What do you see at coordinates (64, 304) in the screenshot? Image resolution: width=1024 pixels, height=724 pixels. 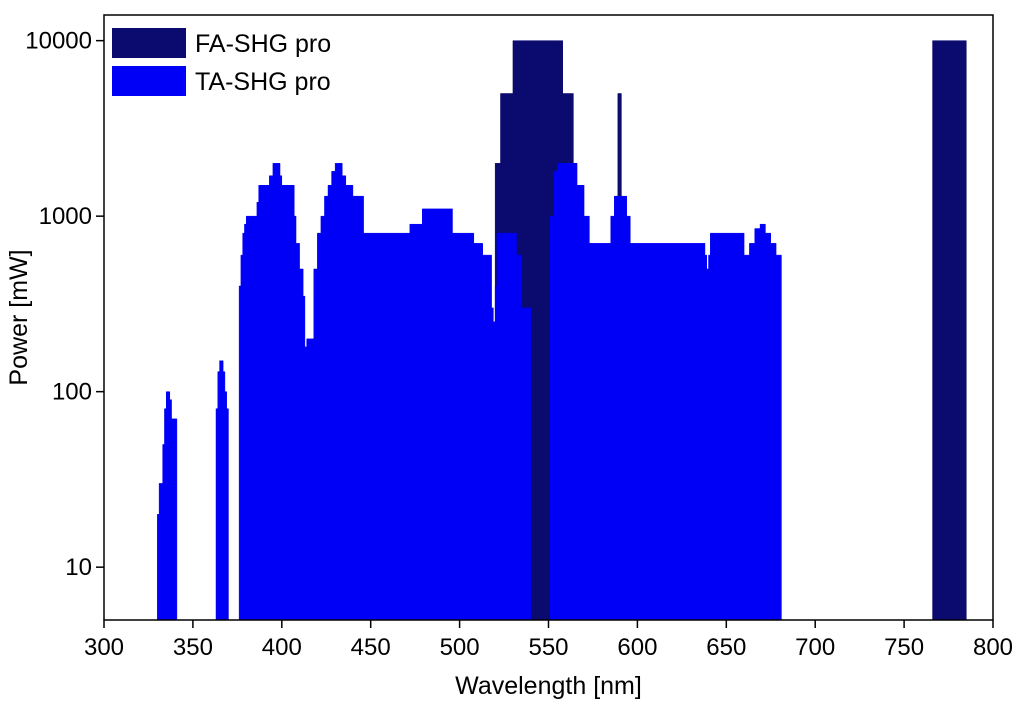 I see `y-axis-ticks: 10 100 1000 10000` at bounding box center [64, 304].